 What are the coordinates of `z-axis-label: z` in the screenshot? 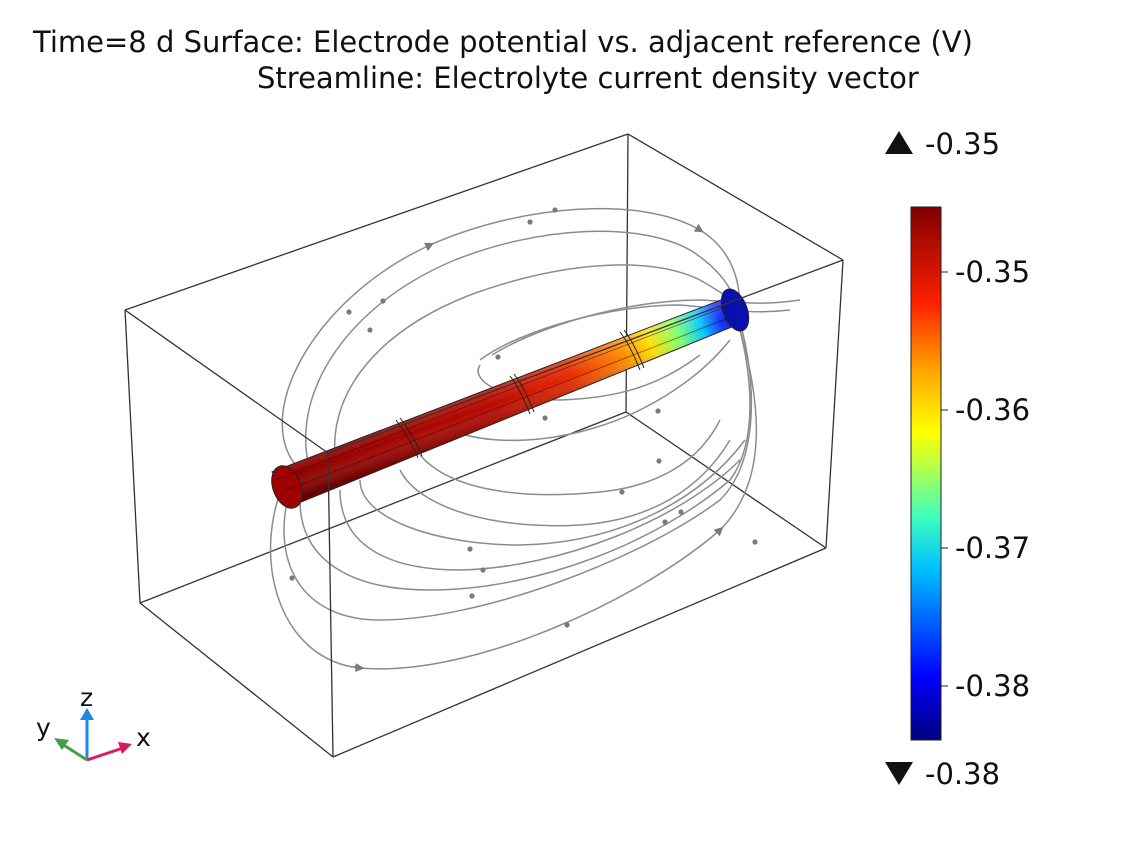 It's located at (86, 697).